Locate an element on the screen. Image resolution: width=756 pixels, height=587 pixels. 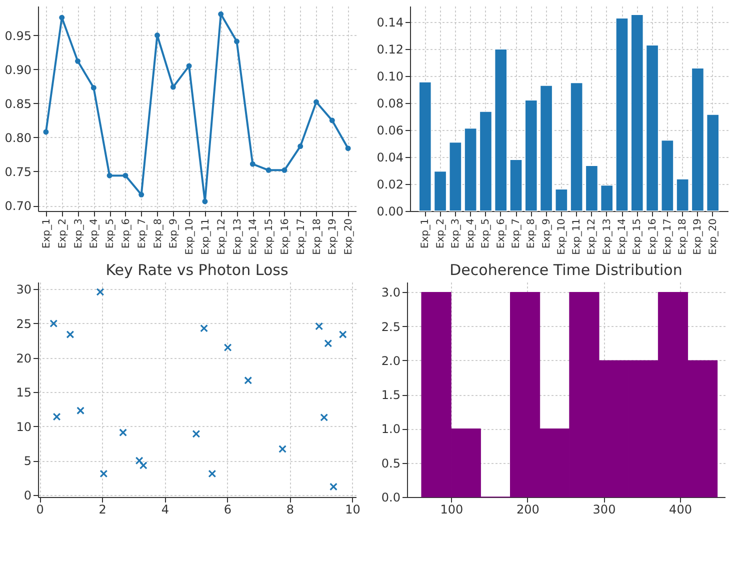
chart-title: Decoherence Time Distribution is located at coordinates (566, 270).